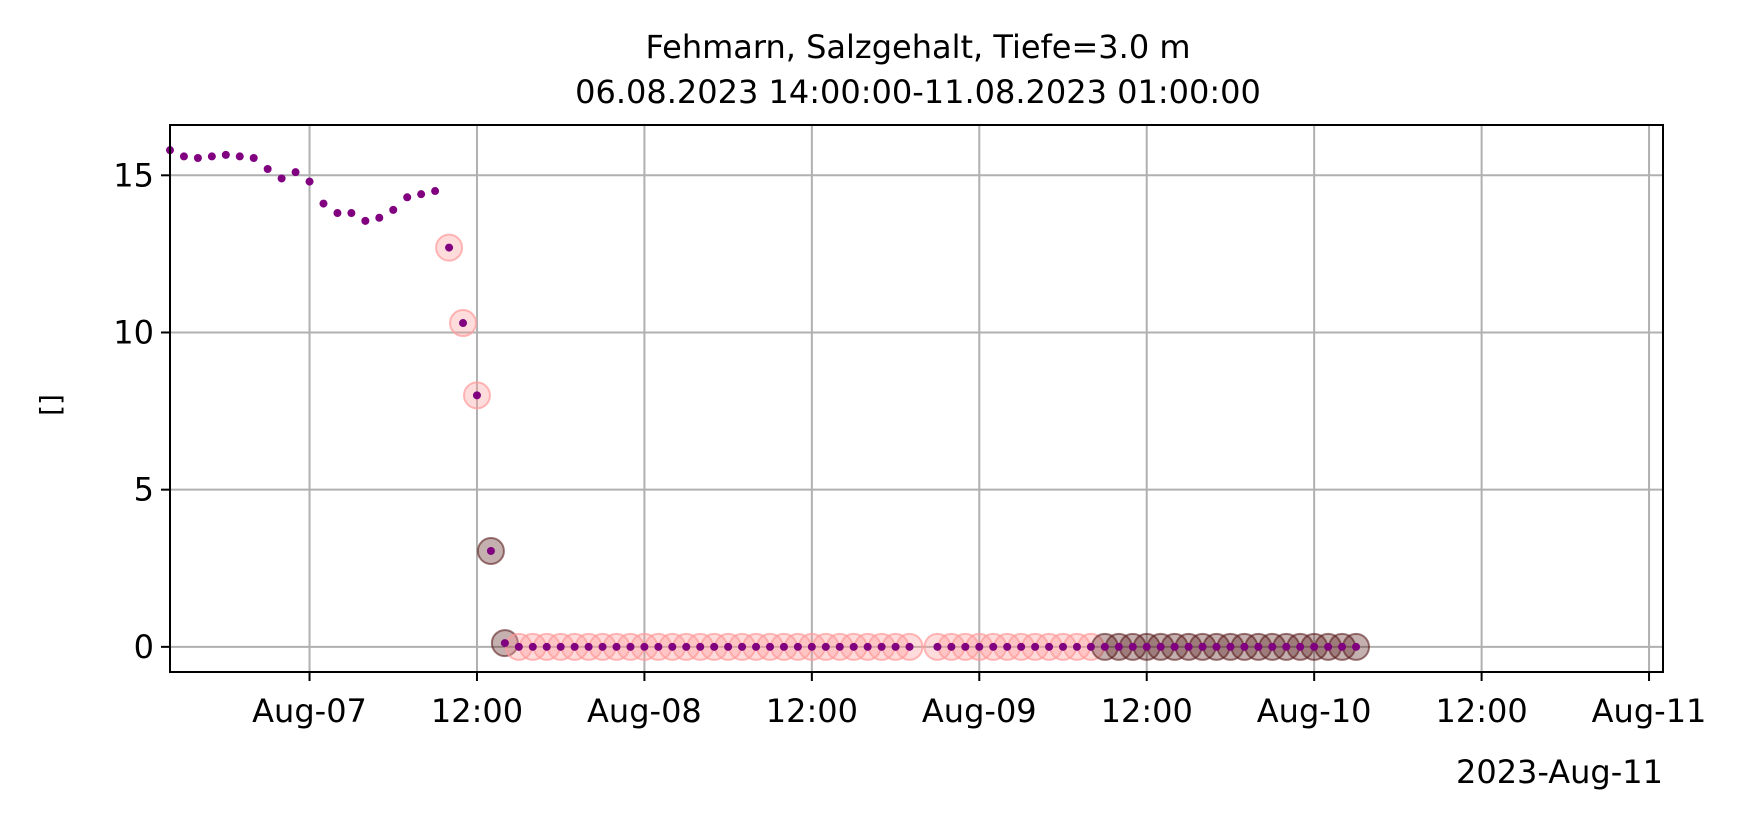  I want to click on y-tick-label: 15, so click(133, 175).